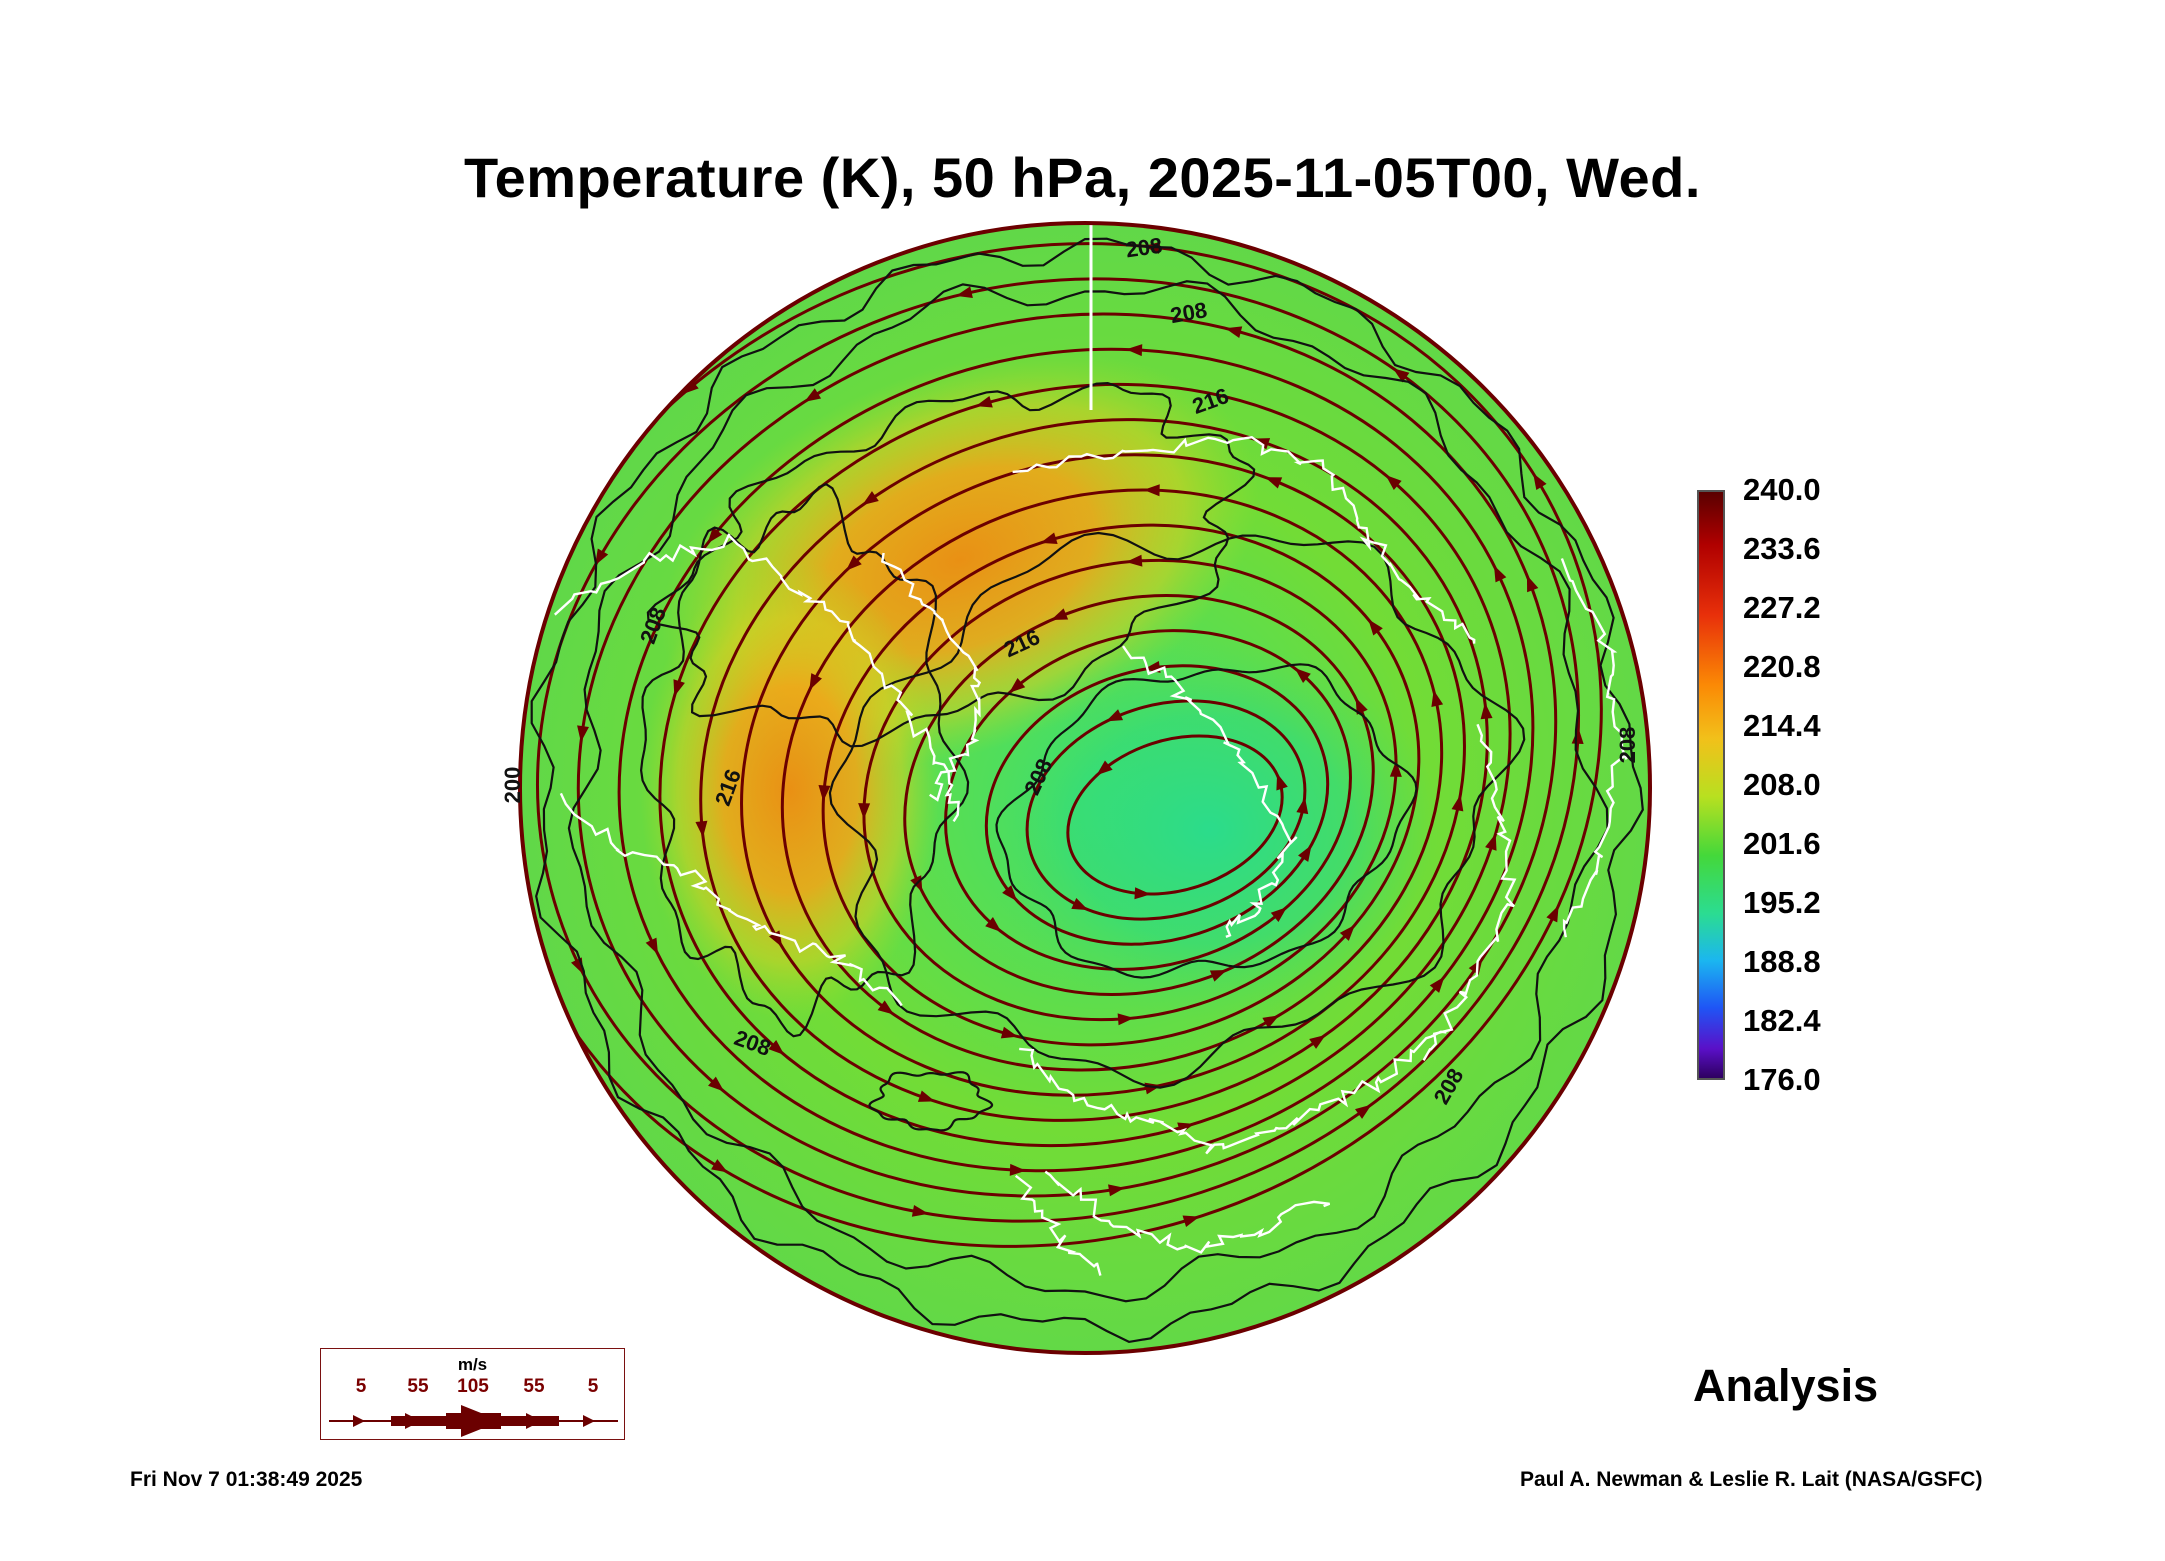 The width and height of the screenshot is (2165, 1561). Describe the element at coordinates (1782, 489) in the screenshot. I see `colorbar-tick-label: 240.0` at that location.